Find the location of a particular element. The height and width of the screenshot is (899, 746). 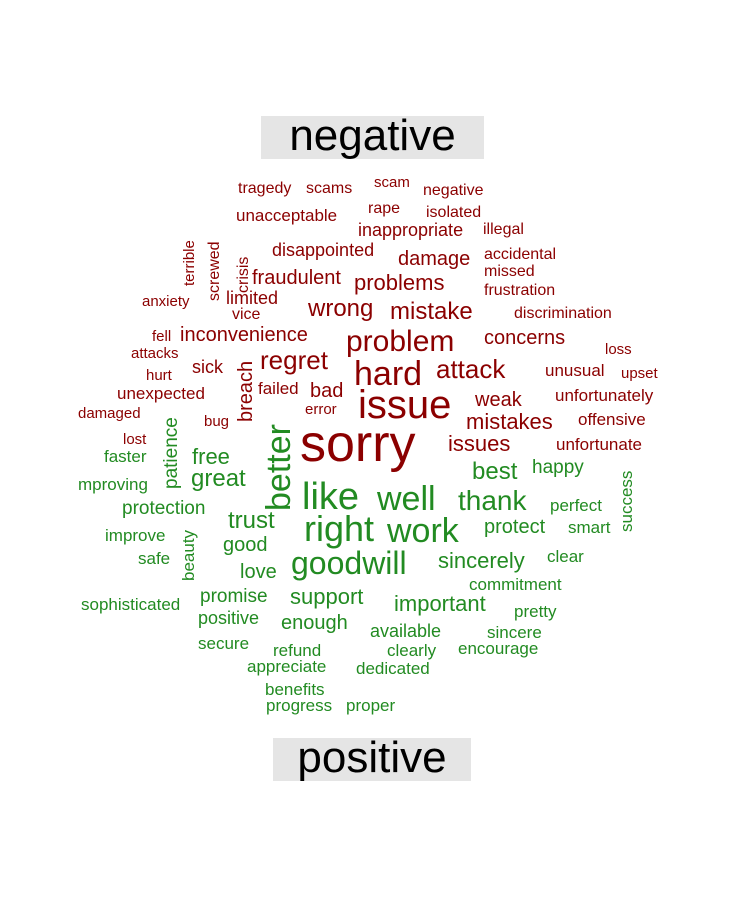

word-negative-rape: rape is located at coordinates (384, 209).